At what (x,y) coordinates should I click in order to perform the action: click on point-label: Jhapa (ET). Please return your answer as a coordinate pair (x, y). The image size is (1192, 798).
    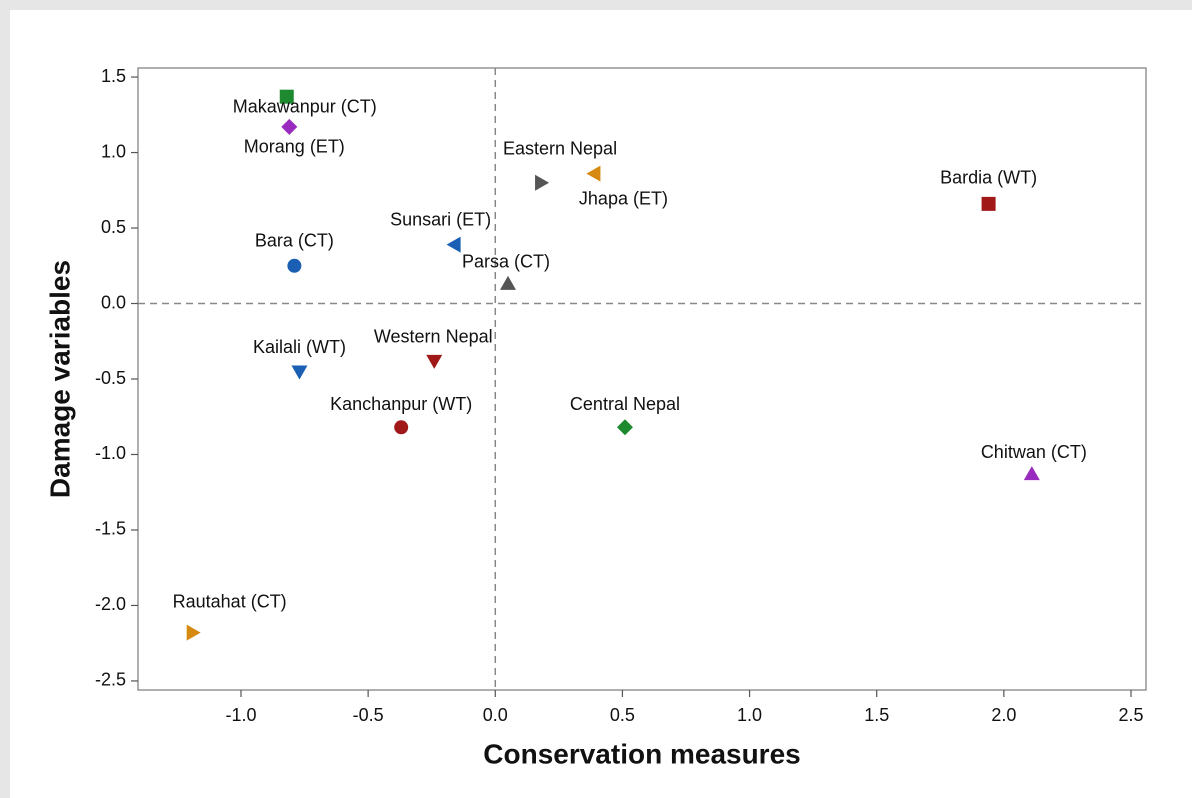
    Looking at the image, I should click on (623, 198).